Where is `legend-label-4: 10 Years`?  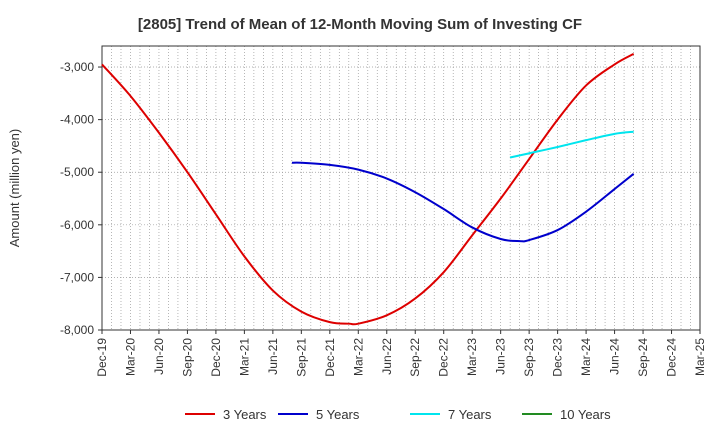 legend-label-4: 10 Years is located at coordinates (585, 414).